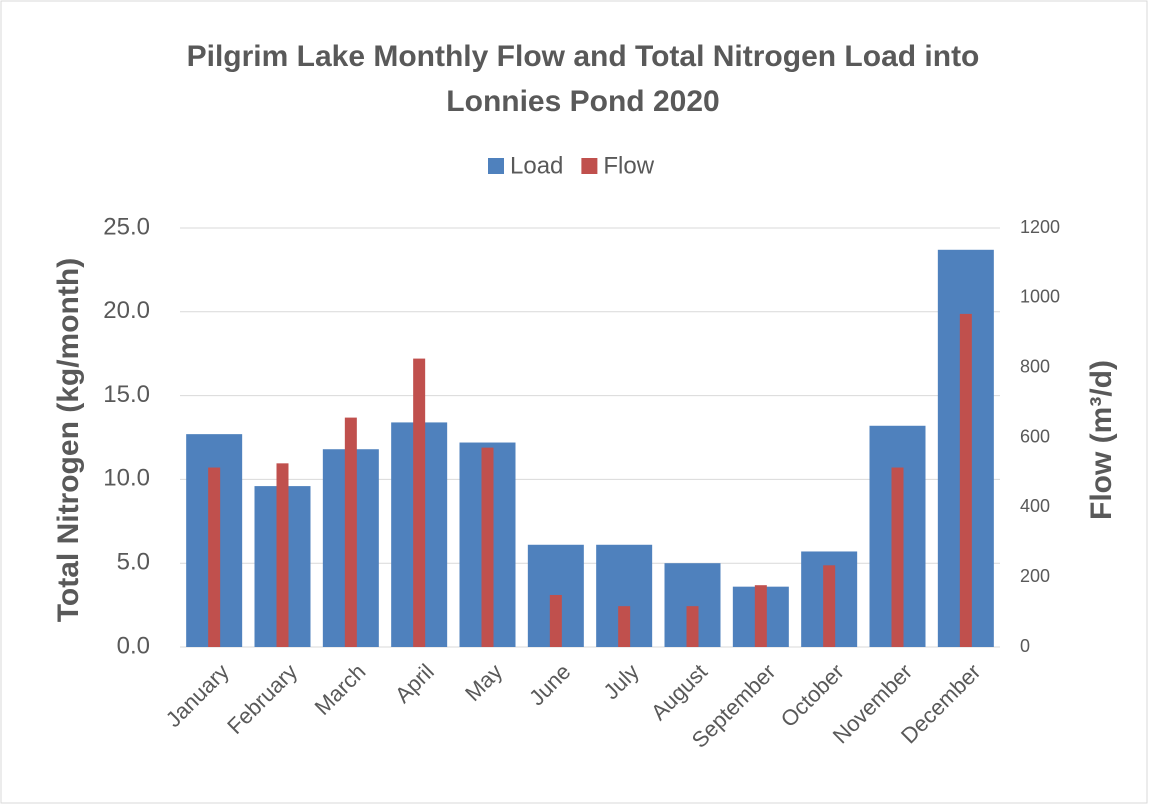  I want to click on y-tick-label: 25.0, so click(126, 226).